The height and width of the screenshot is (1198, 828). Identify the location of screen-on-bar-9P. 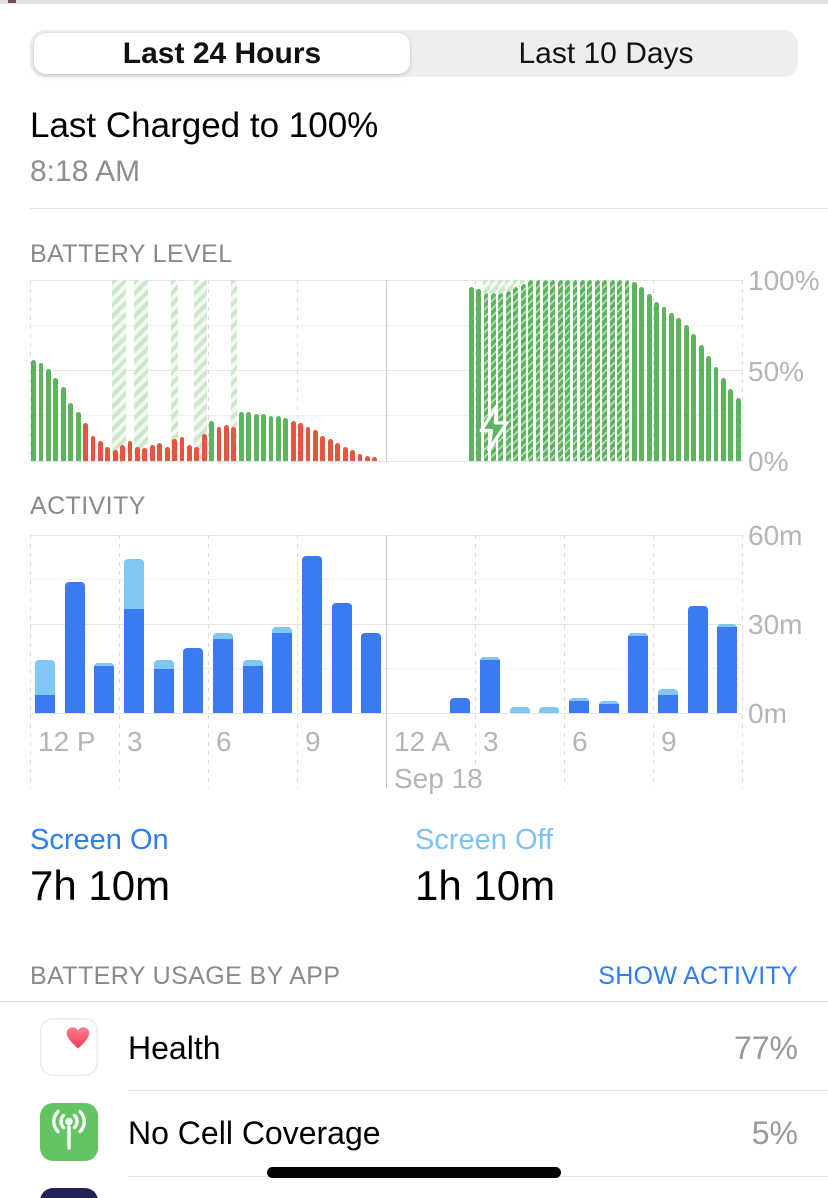
(311, 634).